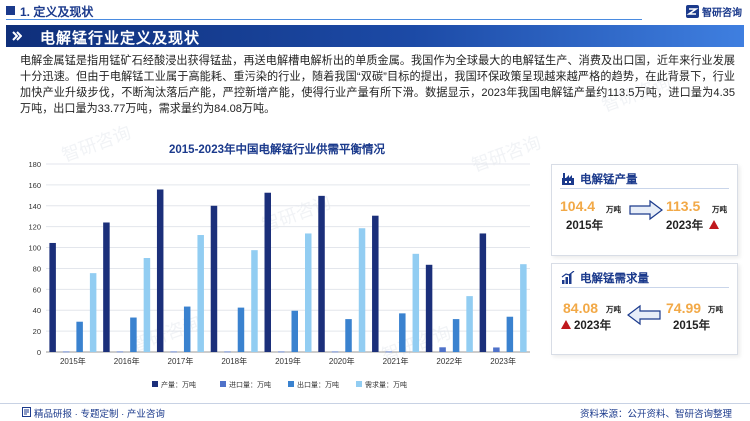  What do you see at coordinates (386, 384) in the screenshot?
I see `legend-label: 需求量：万吨` at bounding box center [386, 384].